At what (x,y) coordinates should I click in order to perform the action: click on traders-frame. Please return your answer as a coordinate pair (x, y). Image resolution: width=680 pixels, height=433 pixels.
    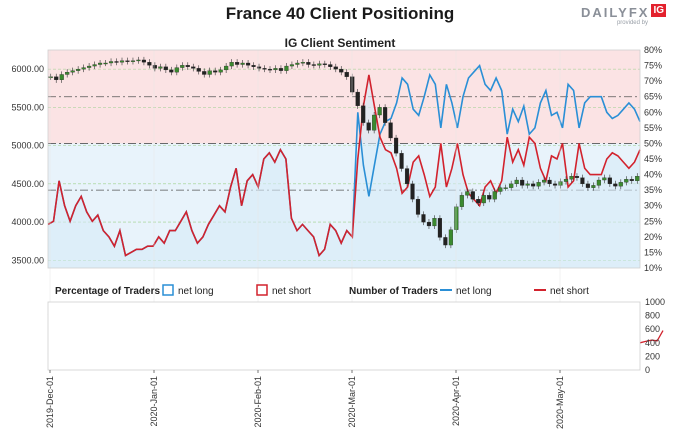
    Looking at the image, I should click on (344, 336).